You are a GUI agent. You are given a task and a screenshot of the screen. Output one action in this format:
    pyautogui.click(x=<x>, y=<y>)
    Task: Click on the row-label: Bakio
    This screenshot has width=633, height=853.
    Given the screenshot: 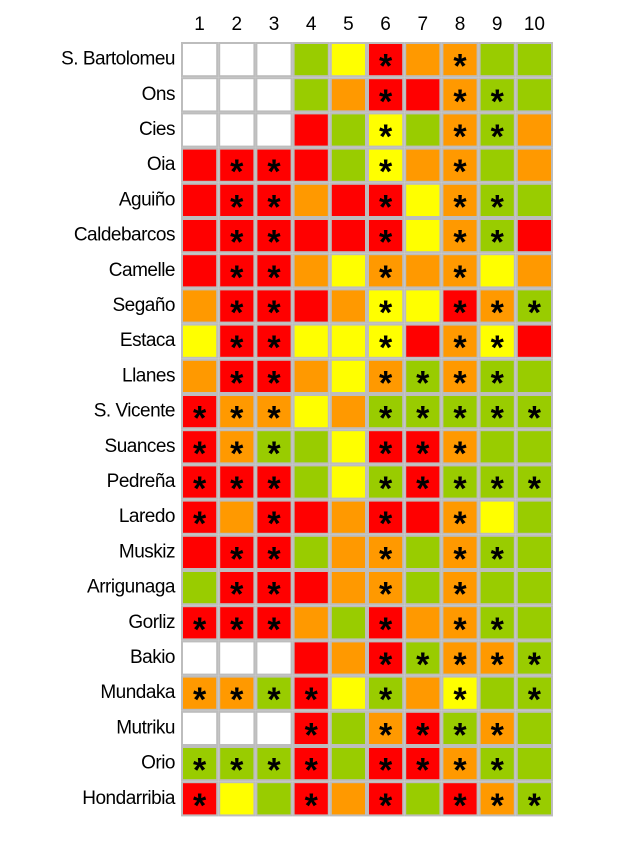 What is the action you would take?
    pyautogui.click(x=152, y=657)
    